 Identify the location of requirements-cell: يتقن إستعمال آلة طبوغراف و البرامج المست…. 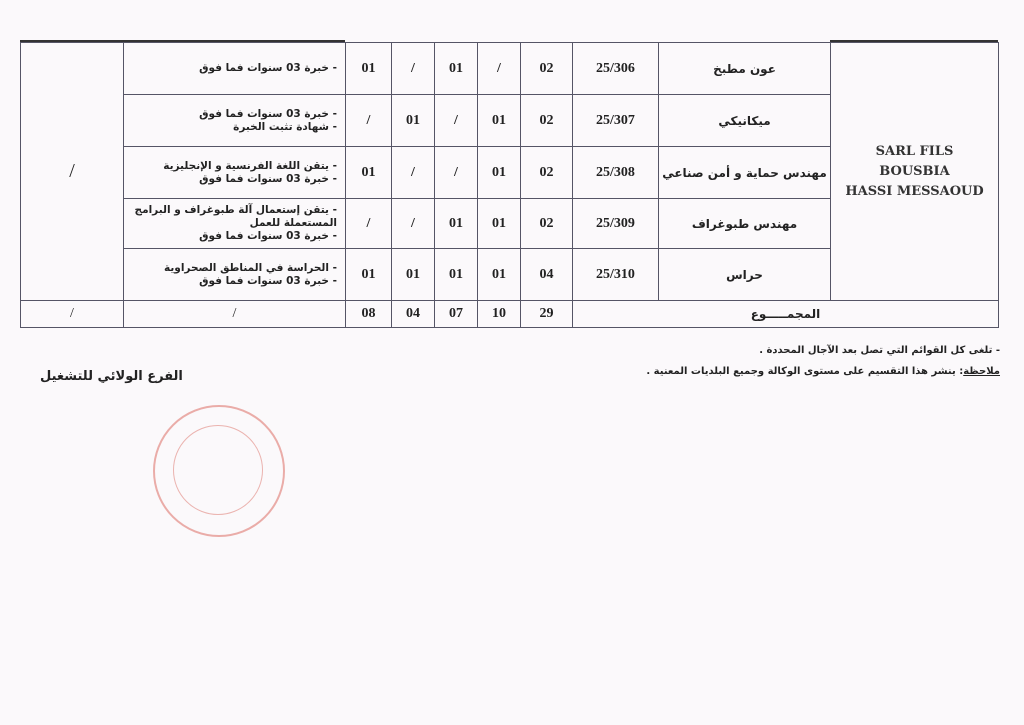
(234, 223).